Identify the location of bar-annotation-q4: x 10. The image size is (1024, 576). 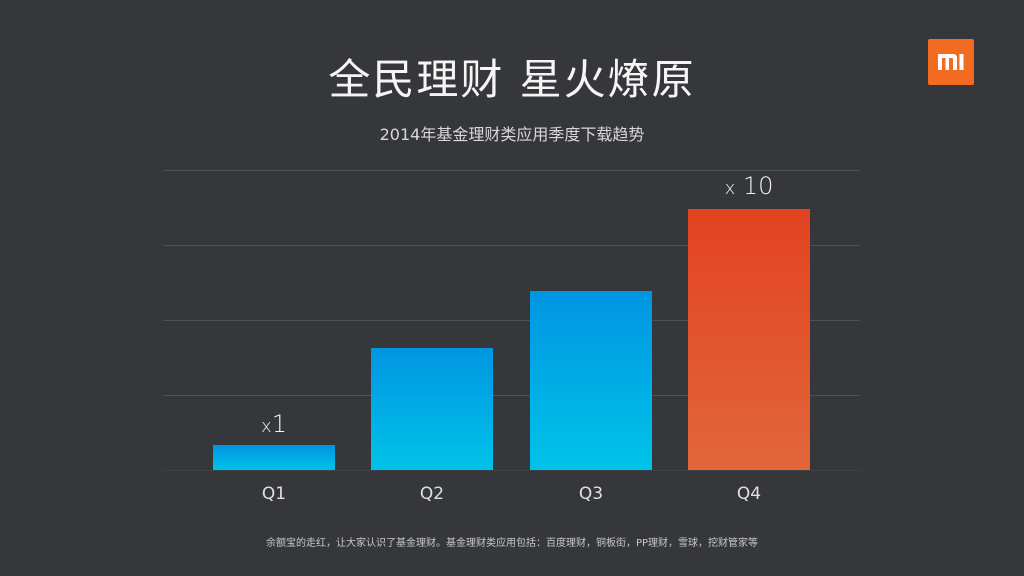
(749, 187).